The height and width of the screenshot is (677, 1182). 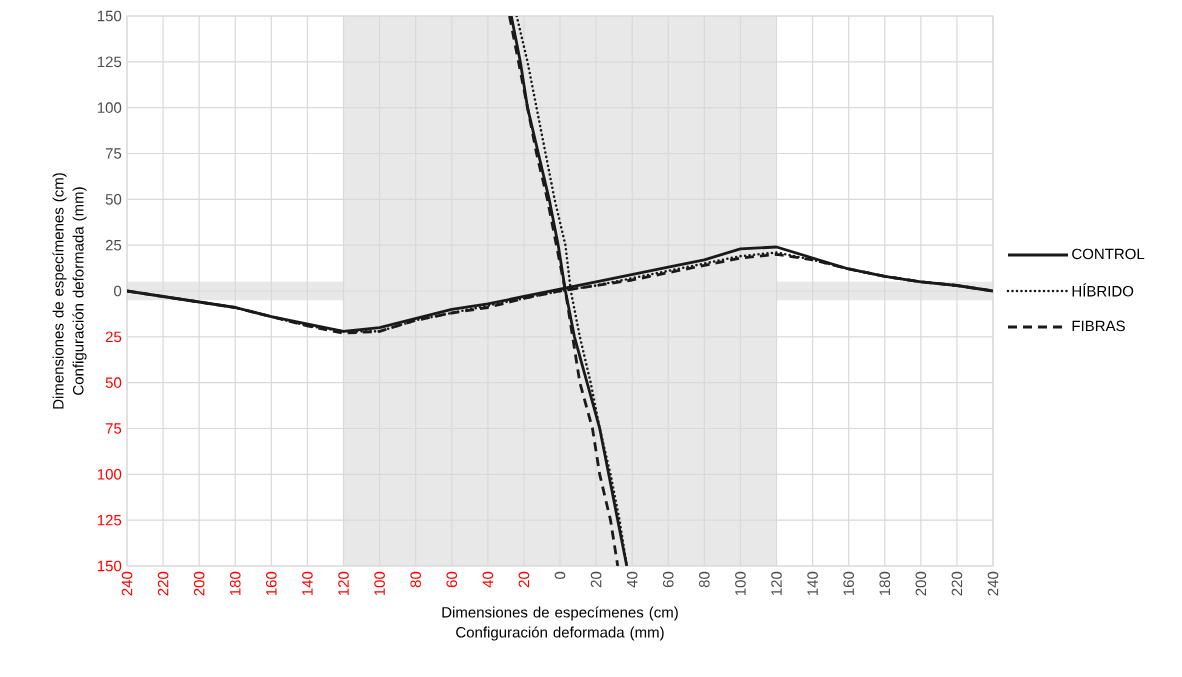 What do you see at coordinates (118, 291) in the screenshot?
I see `y-tick-label: 0` at bounding box center [118, 291].